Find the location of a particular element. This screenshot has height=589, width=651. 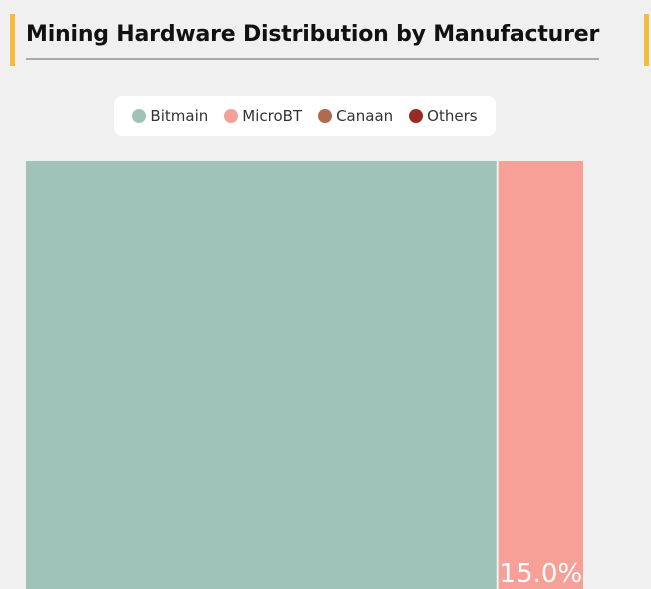

legend-item-others: Others is located at coordinates (443, 116).